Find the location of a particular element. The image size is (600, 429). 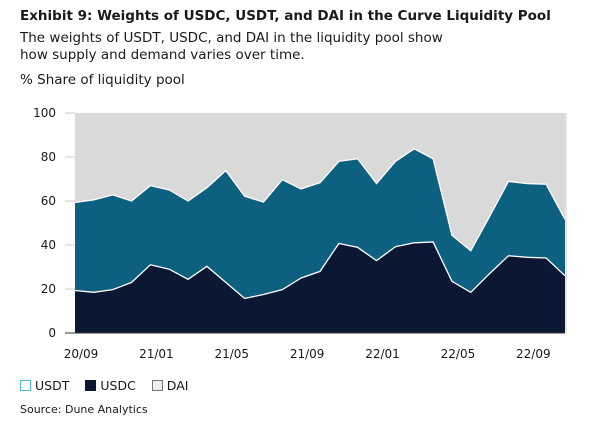

source-note: Source: Dune Analytics is located at coordinates (84, 409).